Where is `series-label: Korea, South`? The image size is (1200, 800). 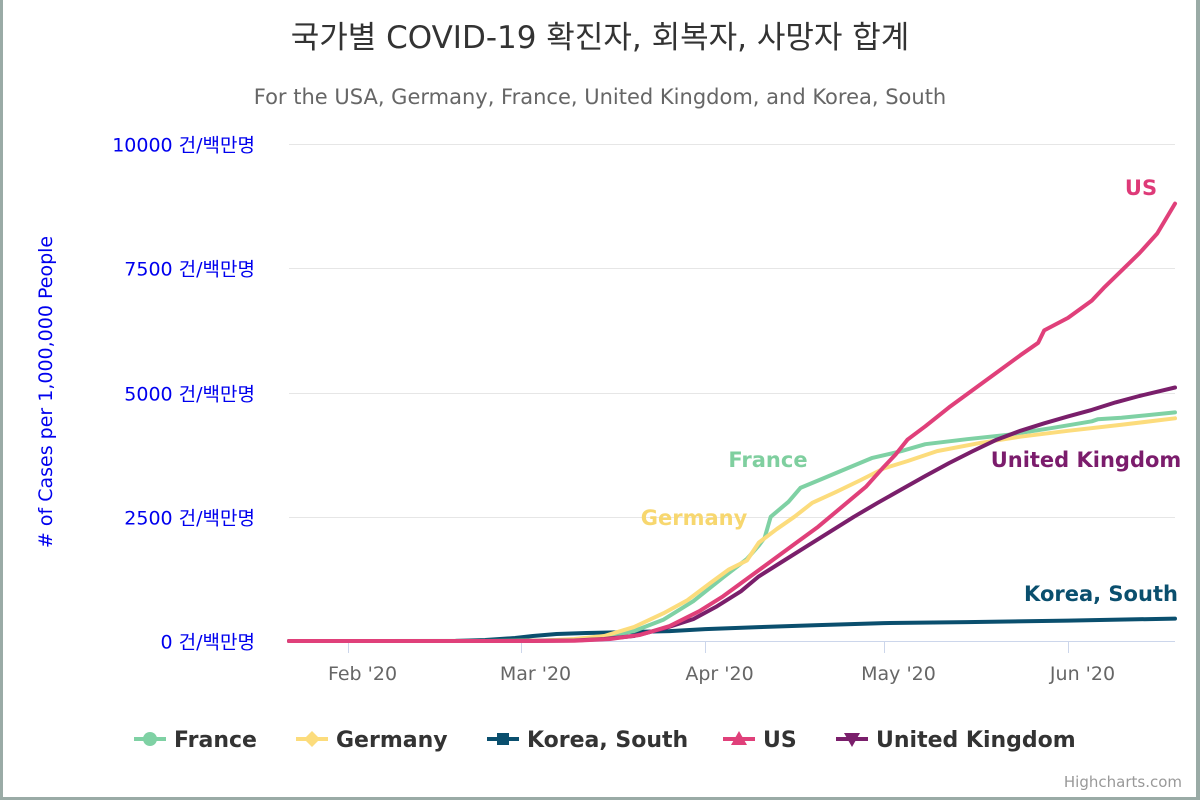
series-label: Korea, South is located at coordinates (1101, 594).